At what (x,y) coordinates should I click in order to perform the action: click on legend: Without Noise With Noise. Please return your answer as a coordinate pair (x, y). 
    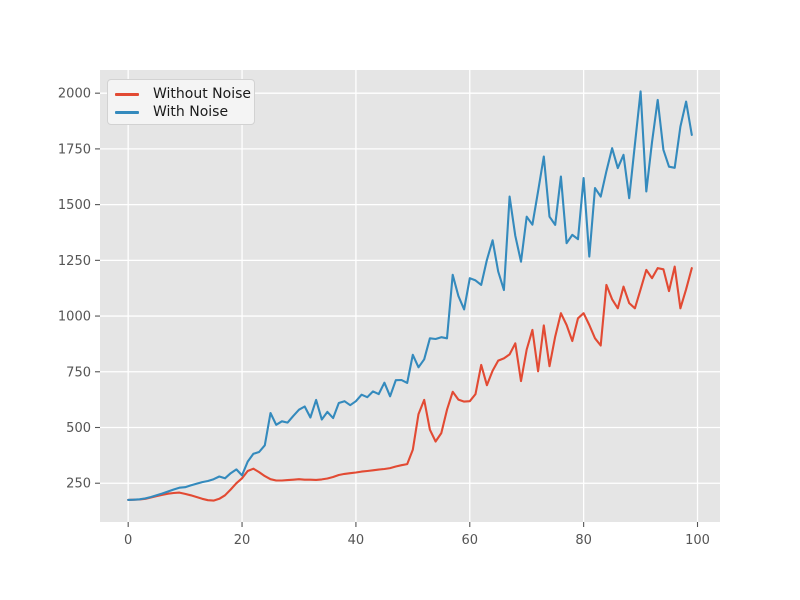
    Looking at the image, I should click on (181, 102).